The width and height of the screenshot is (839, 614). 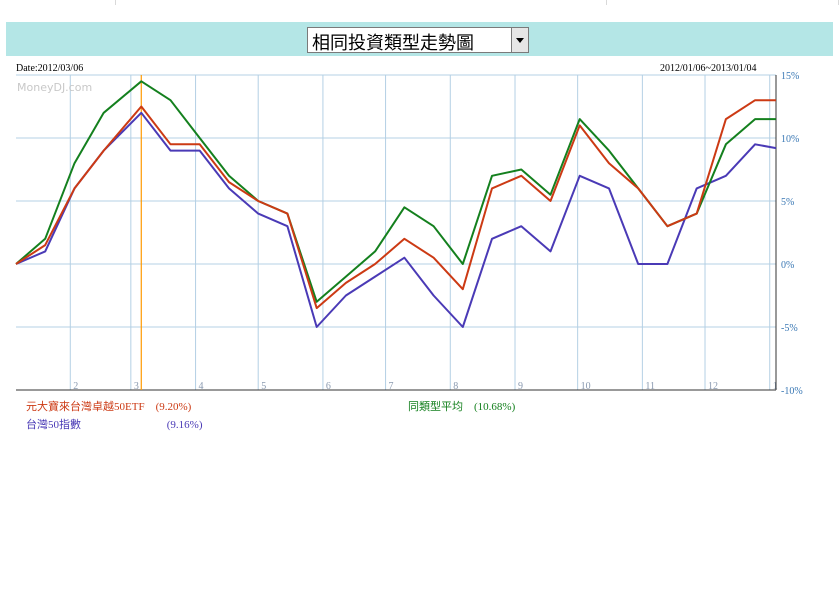 I want to click on y-tick-label: -5%, so click(x=789, y=328).